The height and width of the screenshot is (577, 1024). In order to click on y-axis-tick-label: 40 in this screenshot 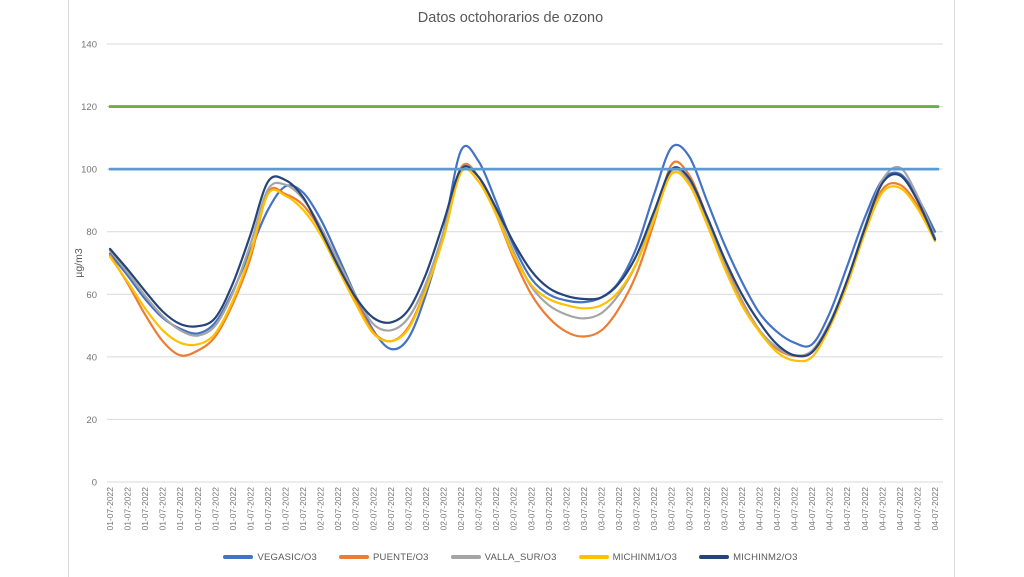, I will do `click(91, 357)`.